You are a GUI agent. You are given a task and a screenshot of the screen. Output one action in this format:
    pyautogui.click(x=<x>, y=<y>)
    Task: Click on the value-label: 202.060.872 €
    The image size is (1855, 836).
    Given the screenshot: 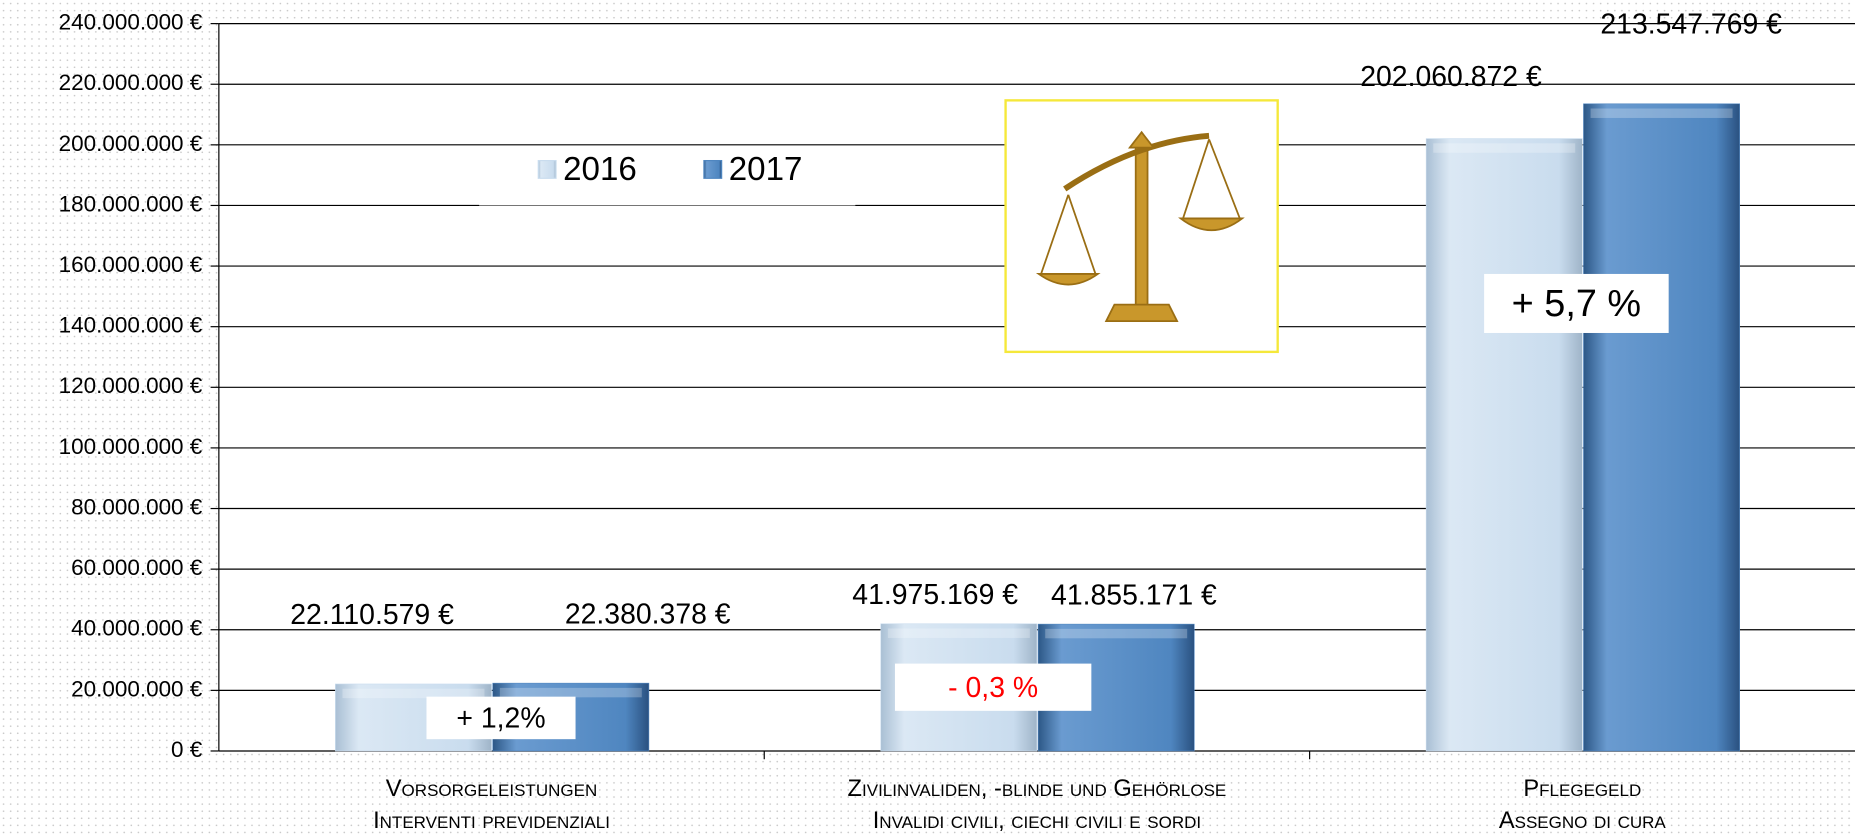 What is the action you would take?
    pyautogui.click(x=1451, y=77)
    